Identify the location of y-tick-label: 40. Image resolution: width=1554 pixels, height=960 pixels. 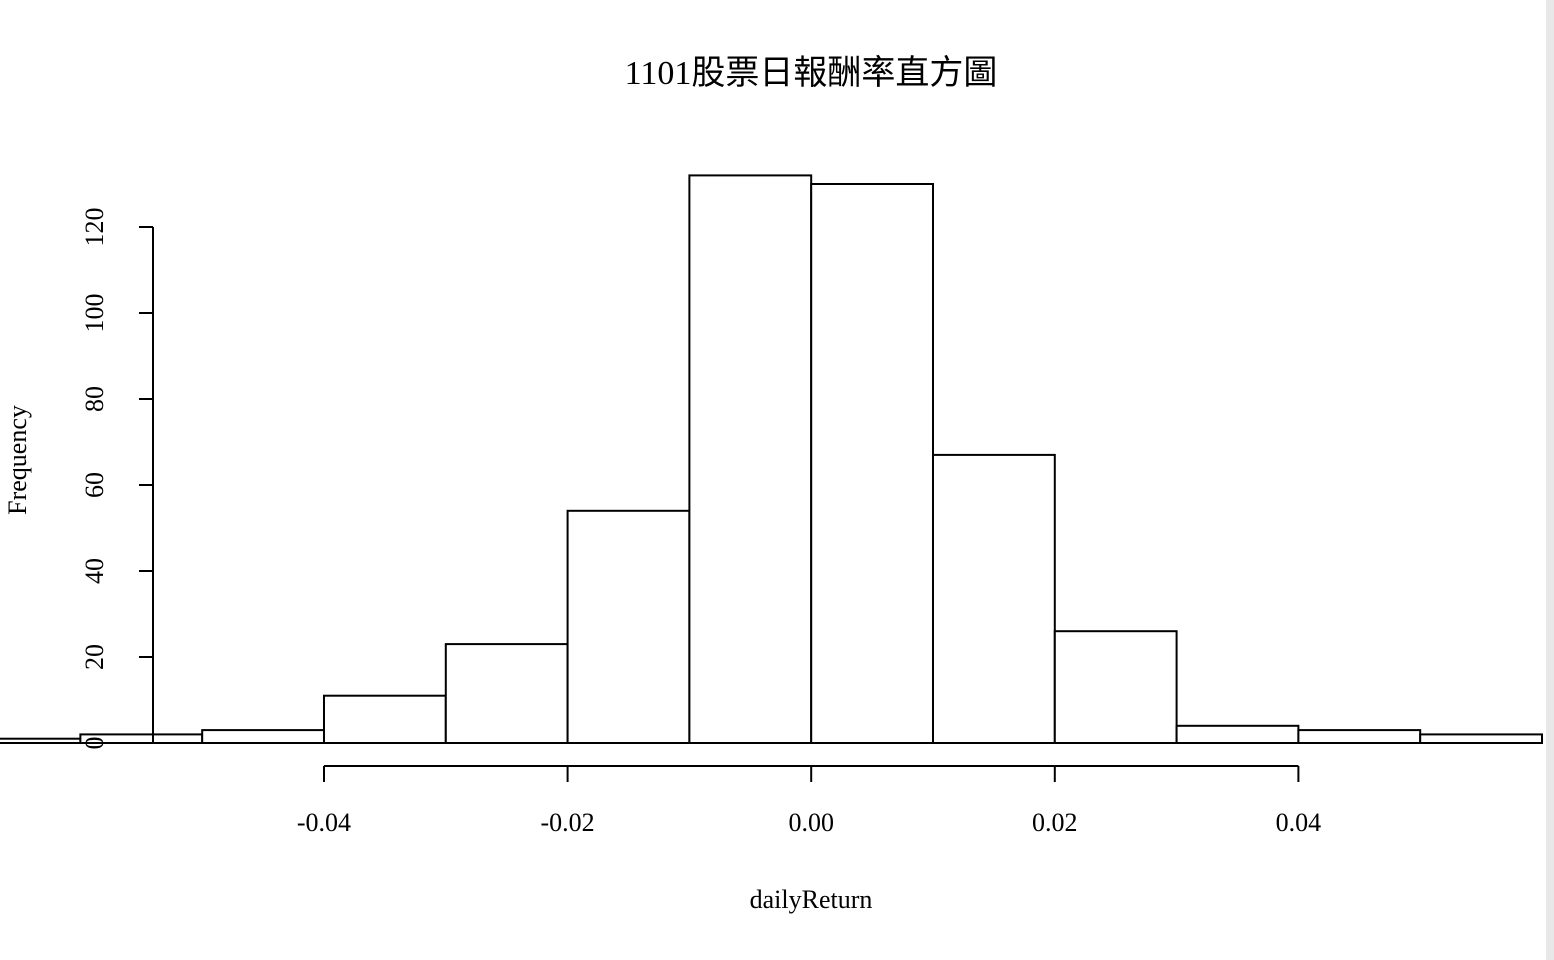
(94, 571).